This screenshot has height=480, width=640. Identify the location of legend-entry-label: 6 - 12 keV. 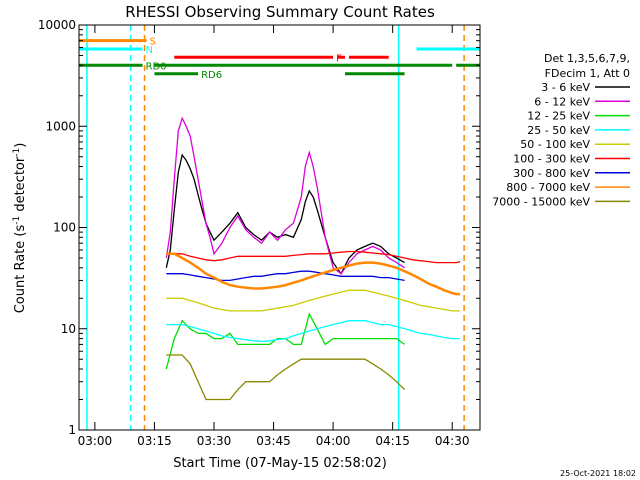
(562, 101).